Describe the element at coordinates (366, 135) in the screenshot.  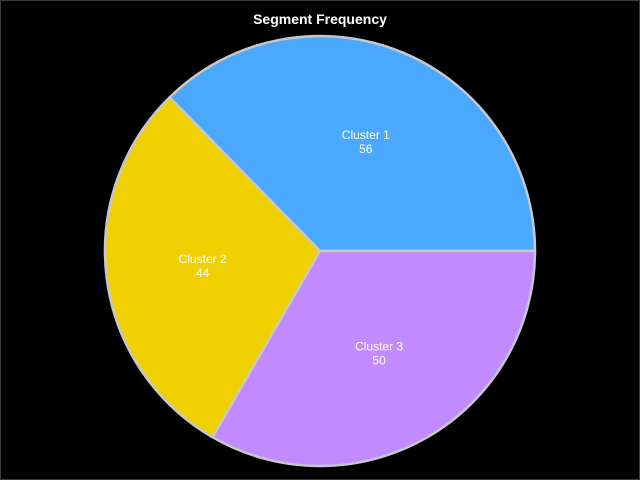
I see `slice-label-1: Cluster 1` at that location.